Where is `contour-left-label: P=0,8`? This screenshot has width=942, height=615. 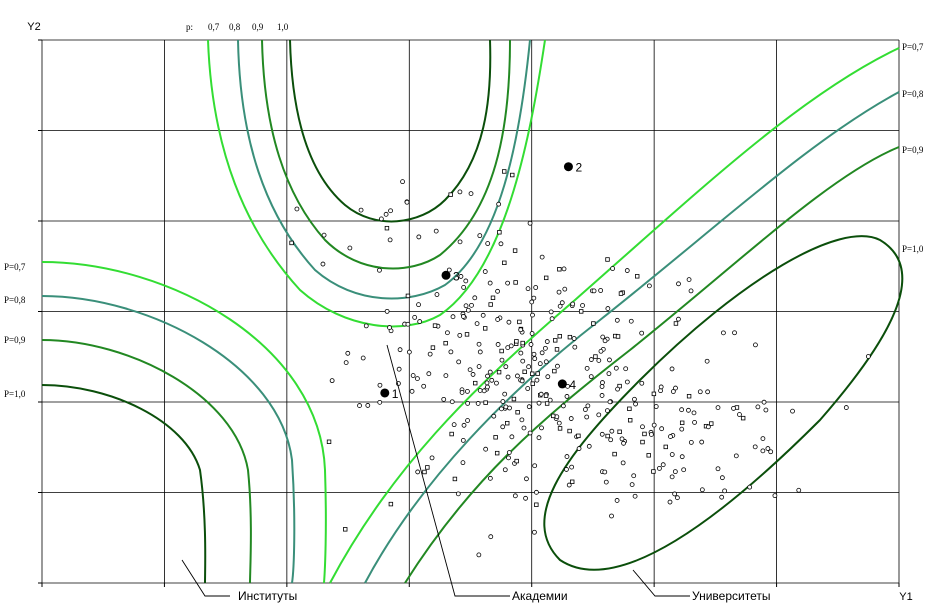
contour-left-label: P=0,8 is located at coordinates (15, 300).